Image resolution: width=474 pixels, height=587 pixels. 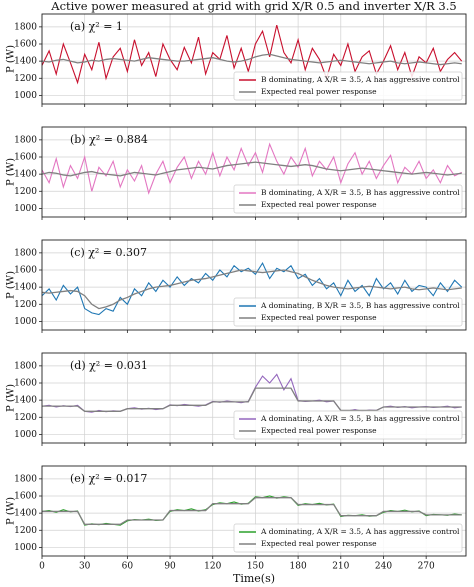 What do you see at coordinates (426, 567) in the screenshot?
I see `x-tick-label: 270` at bounding box center [426, 567].